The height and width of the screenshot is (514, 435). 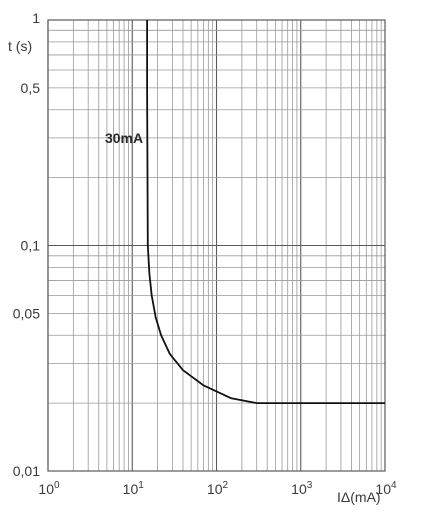 I want to click on y-tick-label: 1, so click(x=36, y=18).